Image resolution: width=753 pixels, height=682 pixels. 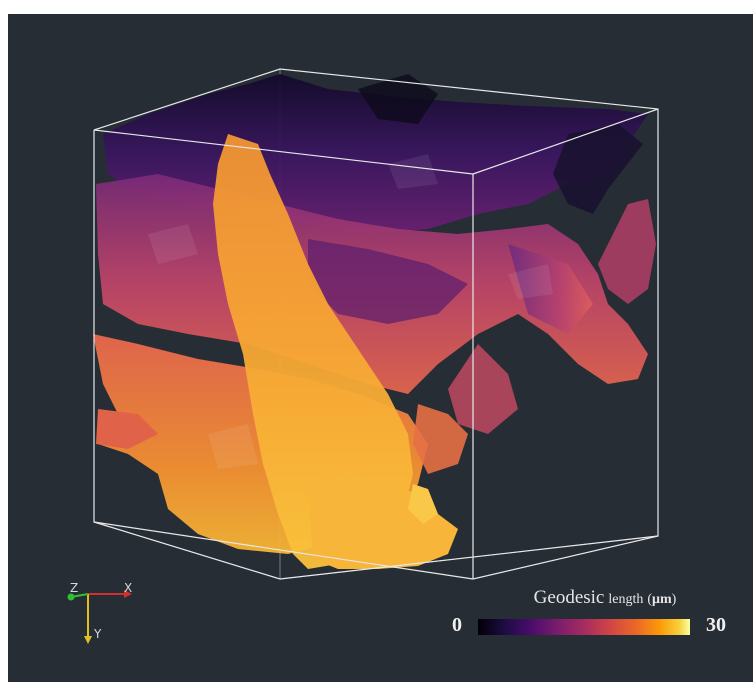 What do you see at coordinates (79, 595) in the screenshot?
I see `z-axis-line` at bounding box center [79, 595].